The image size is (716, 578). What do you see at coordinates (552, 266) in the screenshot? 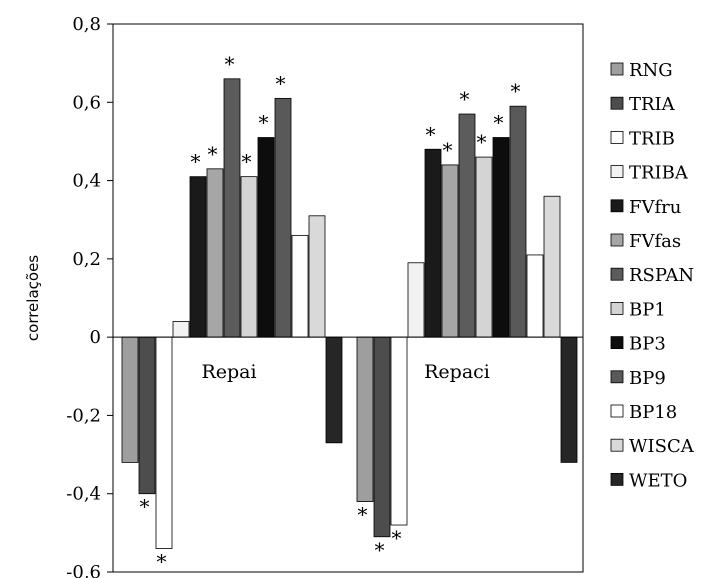
I see `bar-wisca-repaci` at bounding box center [552, 266].